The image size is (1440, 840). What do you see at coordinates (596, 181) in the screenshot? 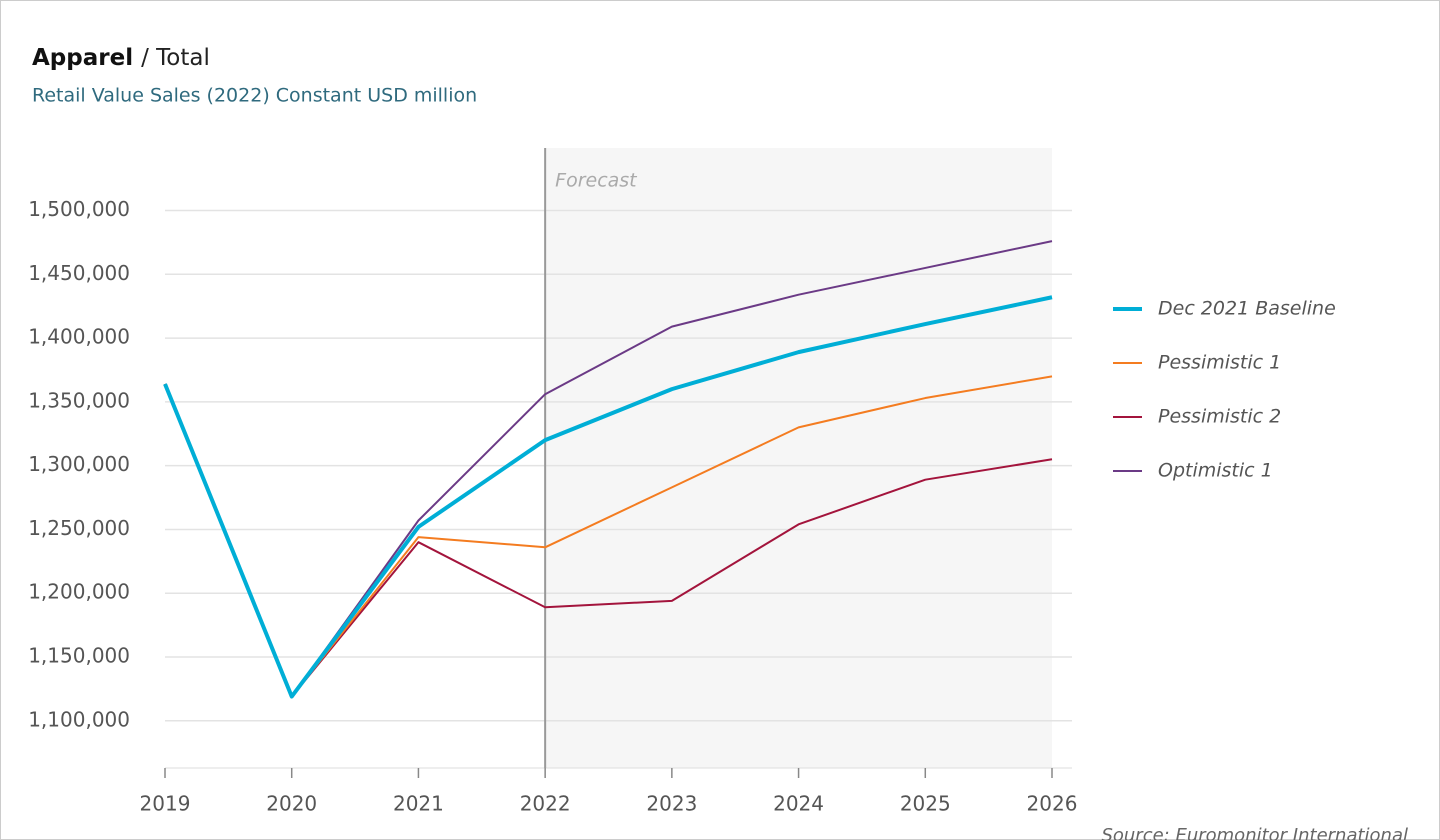
I see `forecast-label: Forecast` at bounding box center [596, 181].